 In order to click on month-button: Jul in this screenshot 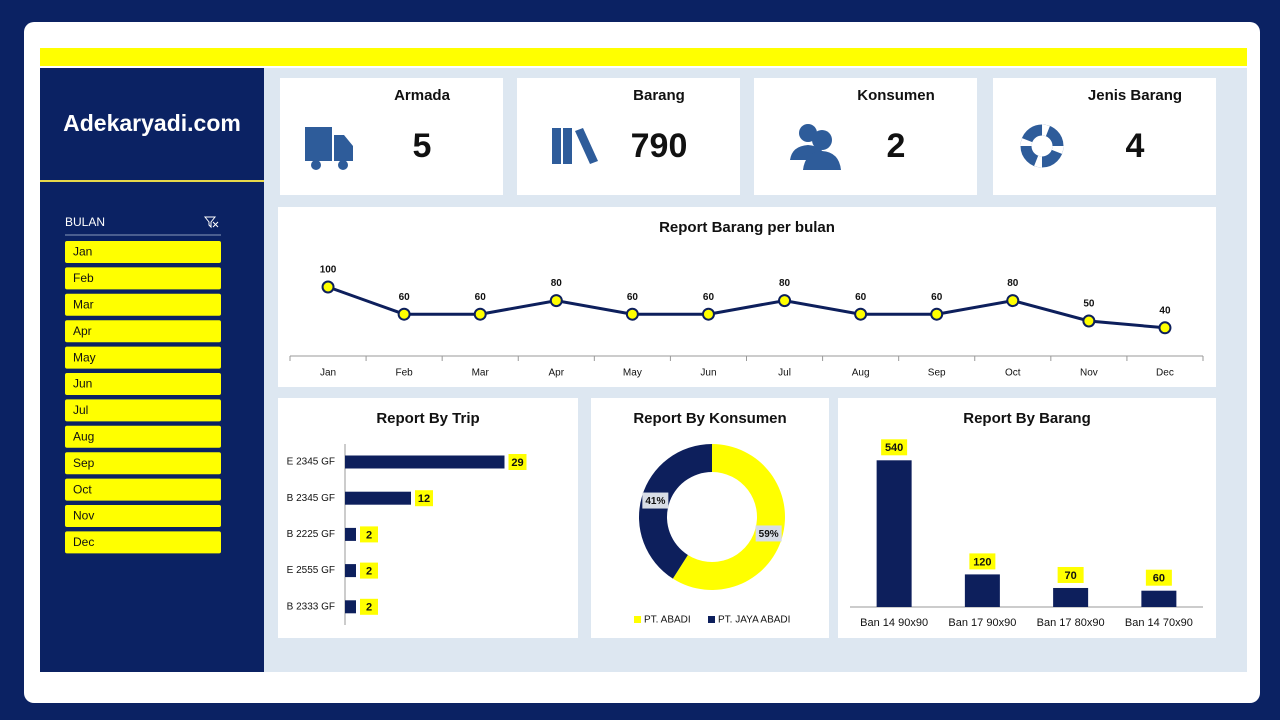, I will do `click(143, 410)`.